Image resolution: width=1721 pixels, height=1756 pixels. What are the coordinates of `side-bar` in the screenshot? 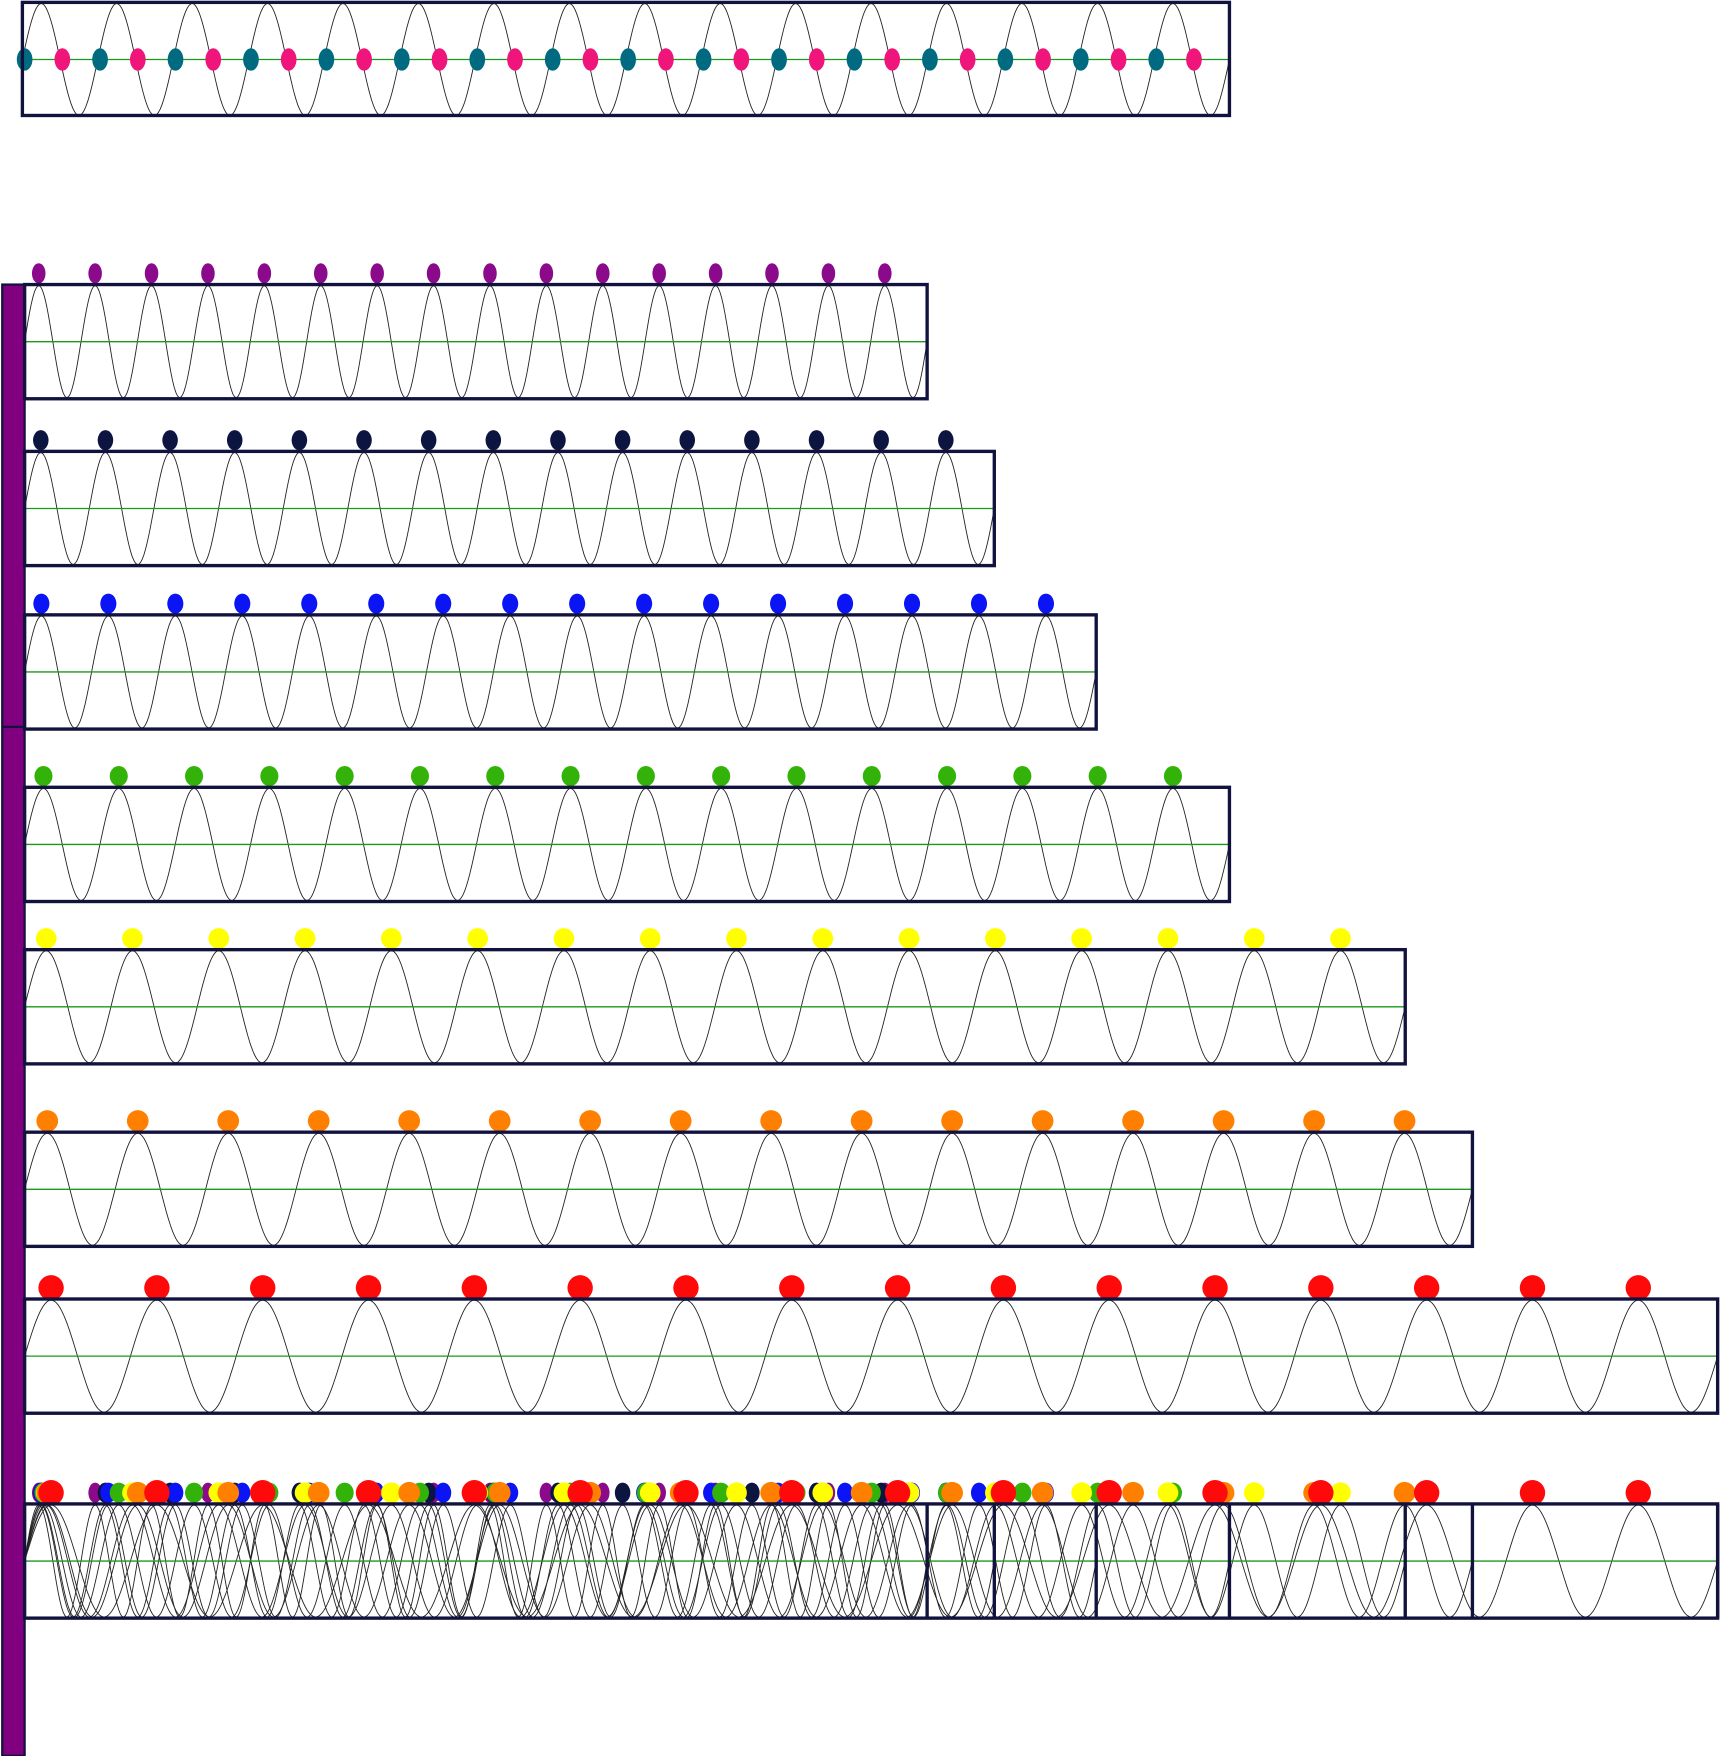 It's located at (13, 1019).